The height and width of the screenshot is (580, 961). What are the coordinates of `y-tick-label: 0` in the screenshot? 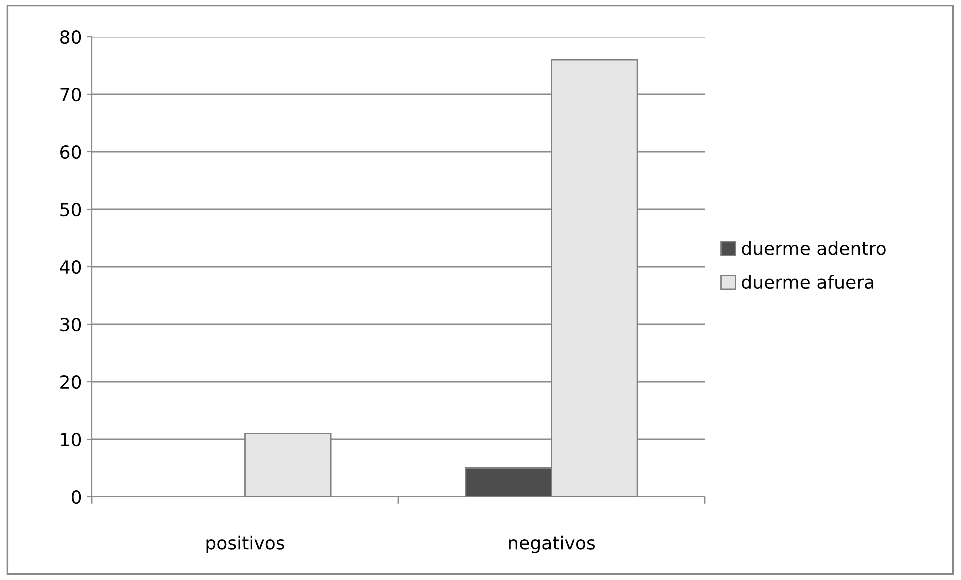 It's located at (77, 497).